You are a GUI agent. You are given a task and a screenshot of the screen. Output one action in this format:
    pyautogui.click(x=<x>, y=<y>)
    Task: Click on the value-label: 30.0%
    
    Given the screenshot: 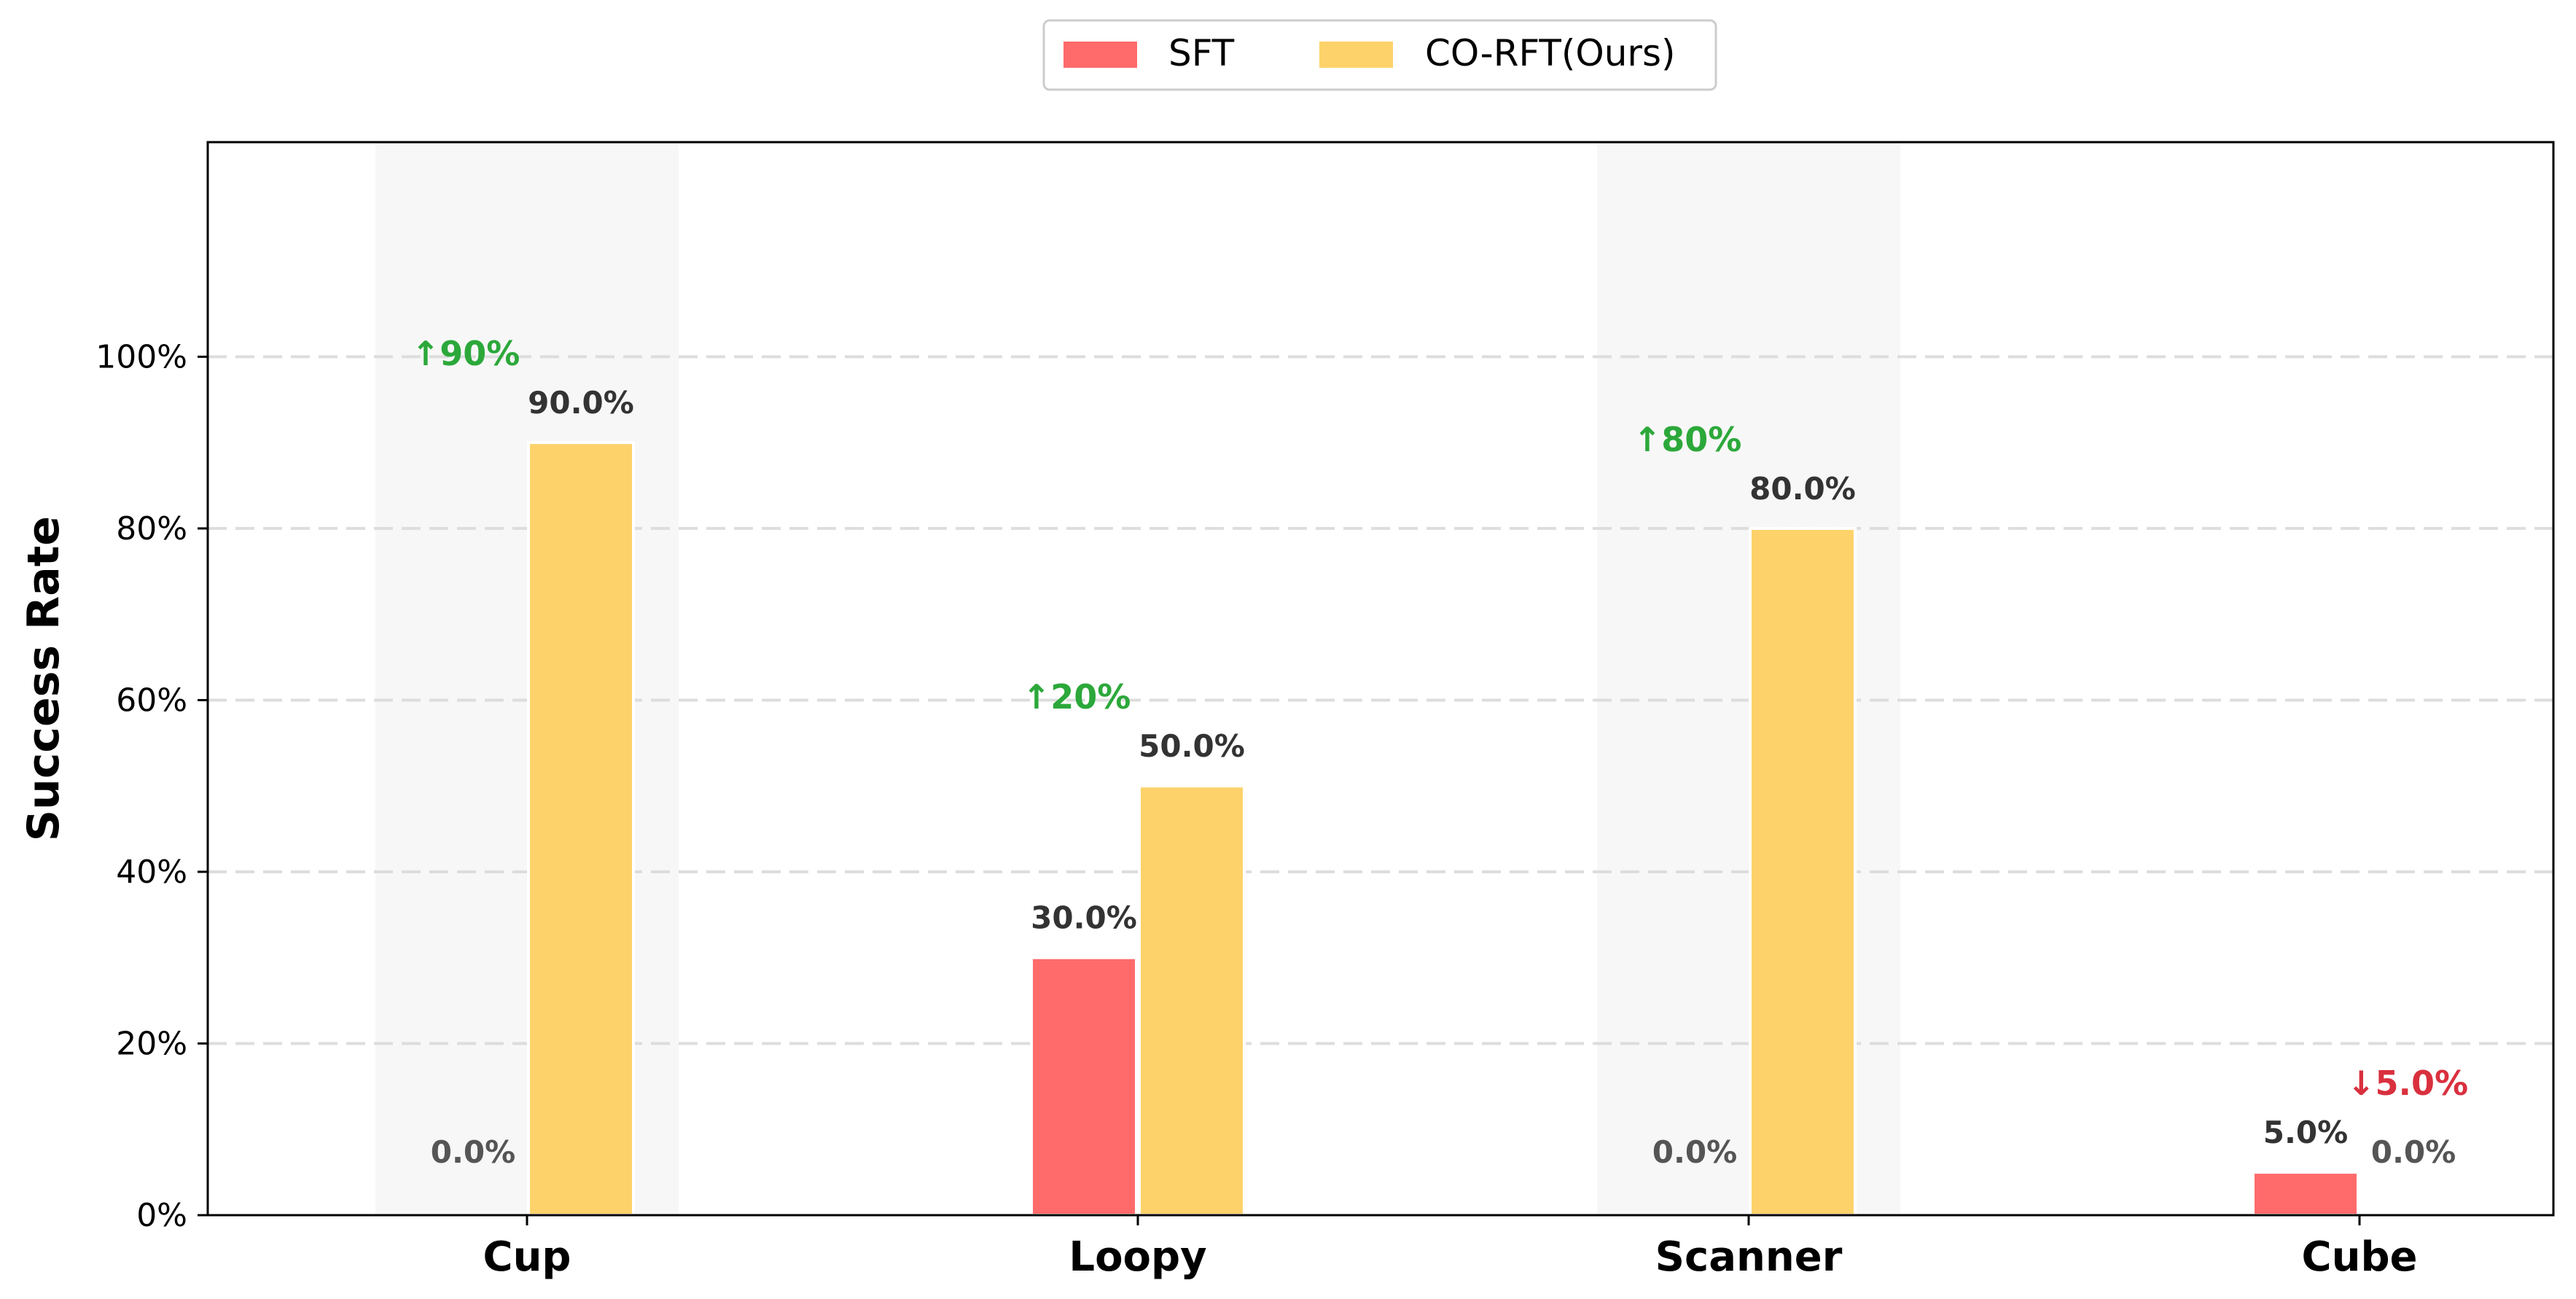 What is the action you would take?
    pyautogui.click(x=1084, y=918)
    